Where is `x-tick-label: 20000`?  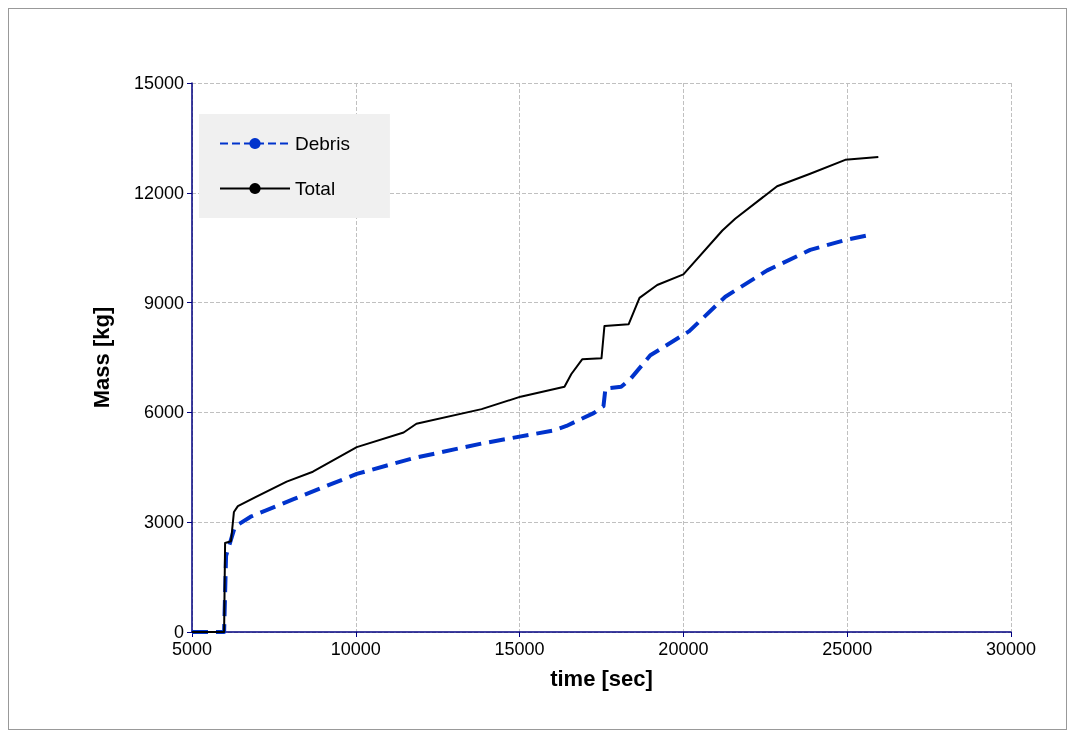 x-tick-label: 20000 is located at coordinates (683, 649).